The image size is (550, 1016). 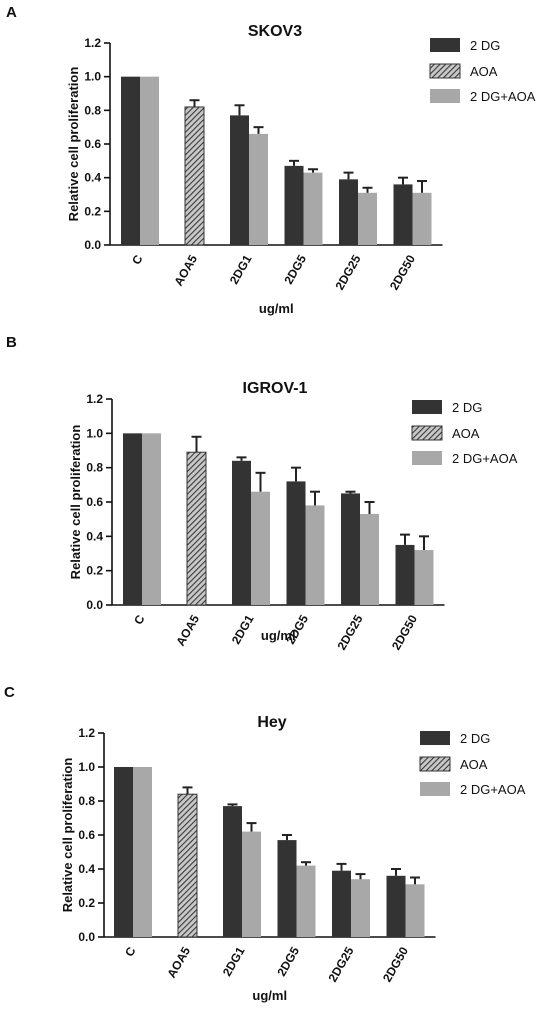 I want to click on panel-label: B, so click(x=11, y=342).